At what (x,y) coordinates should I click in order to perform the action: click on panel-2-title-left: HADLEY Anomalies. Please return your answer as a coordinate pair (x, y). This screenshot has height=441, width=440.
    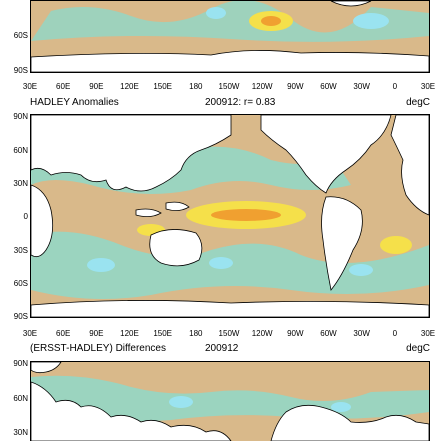
    Looking at the image, I should click on (74, 102).